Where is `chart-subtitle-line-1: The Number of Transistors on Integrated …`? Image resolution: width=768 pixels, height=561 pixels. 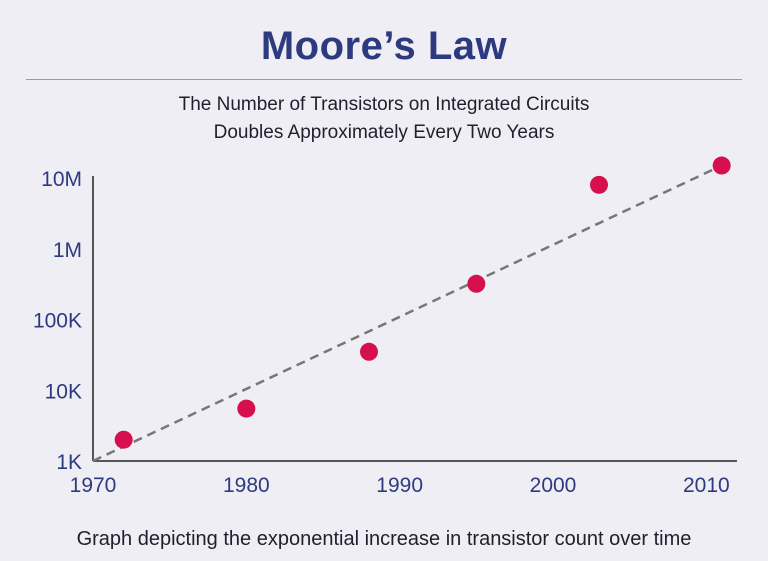
chart-subtitle-line-1: The Number of Transistors on Integrated … is located at coordinates (384, 104).